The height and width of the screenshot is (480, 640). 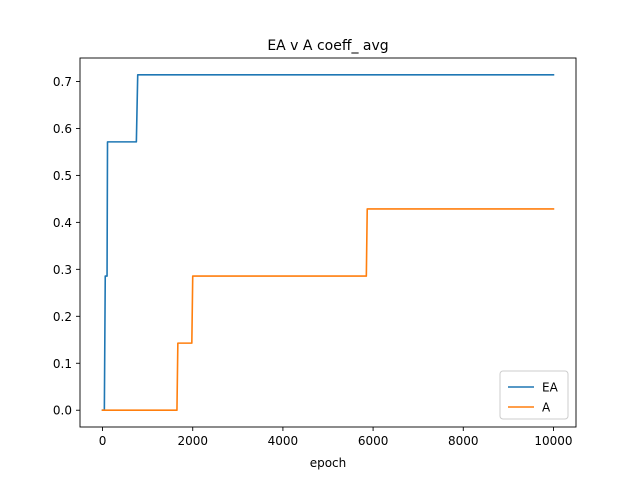 What do you see at coordinates (192, 441) in the screenshot?
I see `x-tick-label: 2000` at bounding box center [192, 441].